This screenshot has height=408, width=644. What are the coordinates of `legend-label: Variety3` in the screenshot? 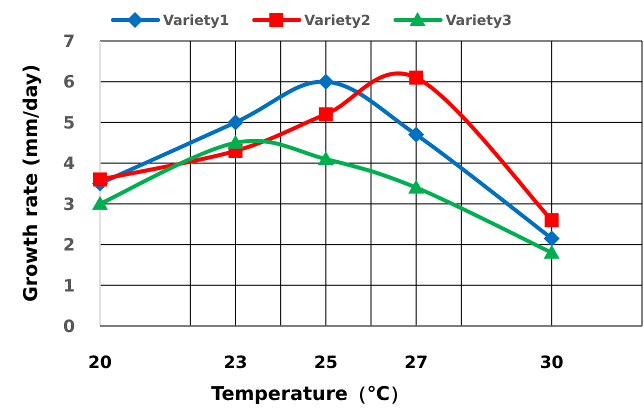 It's located at (479, 21).